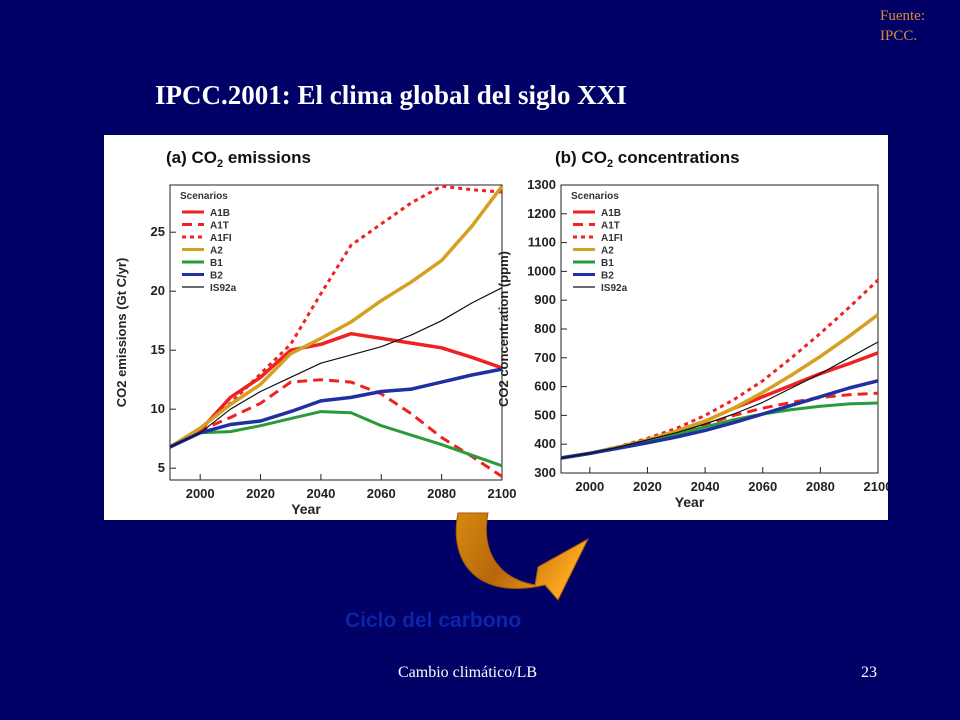  Describe the element at coordinates (545, 472) in the screenshot. I see `y-tick-label: 300` at that location.